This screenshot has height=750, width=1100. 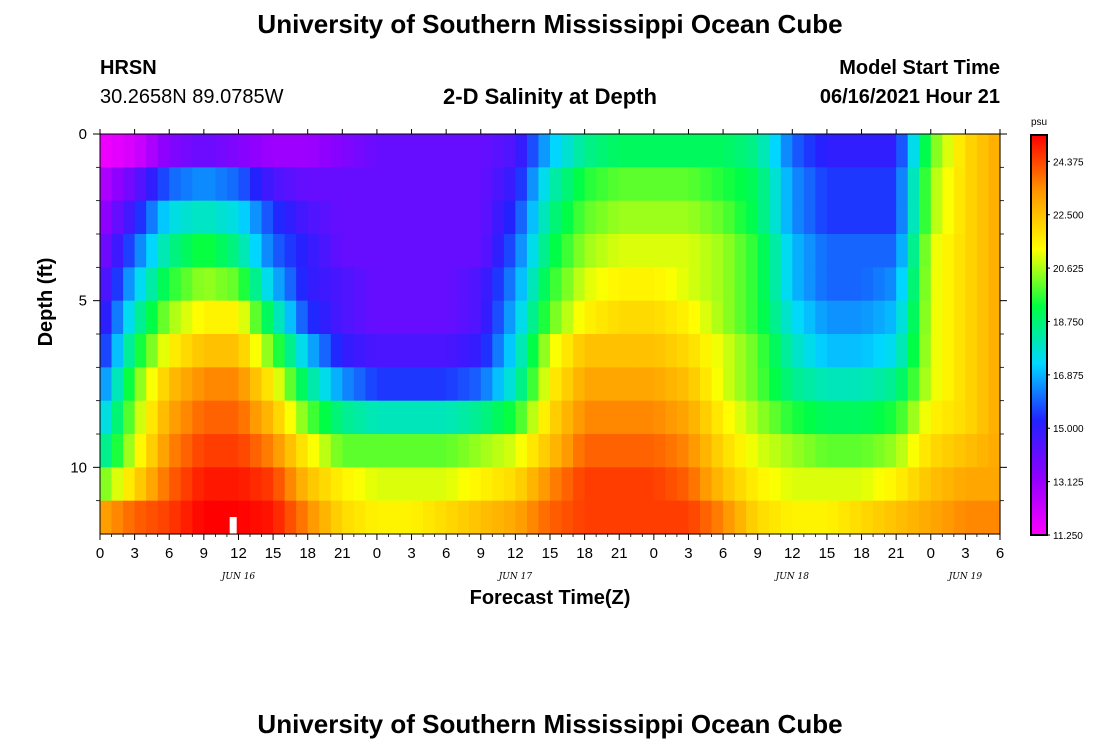 What do you see at coordinates (46, 302) in the screenshot?
I see `y-axis-title: Depth (ft)` at bounding box center [46, 302].